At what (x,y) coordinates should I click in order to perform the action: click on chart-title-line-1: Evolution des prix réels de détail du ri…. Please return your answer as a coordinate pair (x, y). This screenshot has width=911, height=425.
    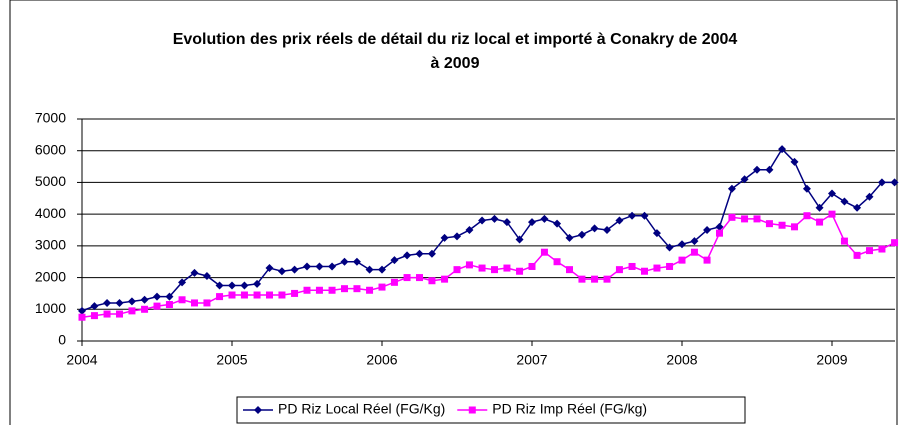
    Looking at the image, I should click on (455, 39).